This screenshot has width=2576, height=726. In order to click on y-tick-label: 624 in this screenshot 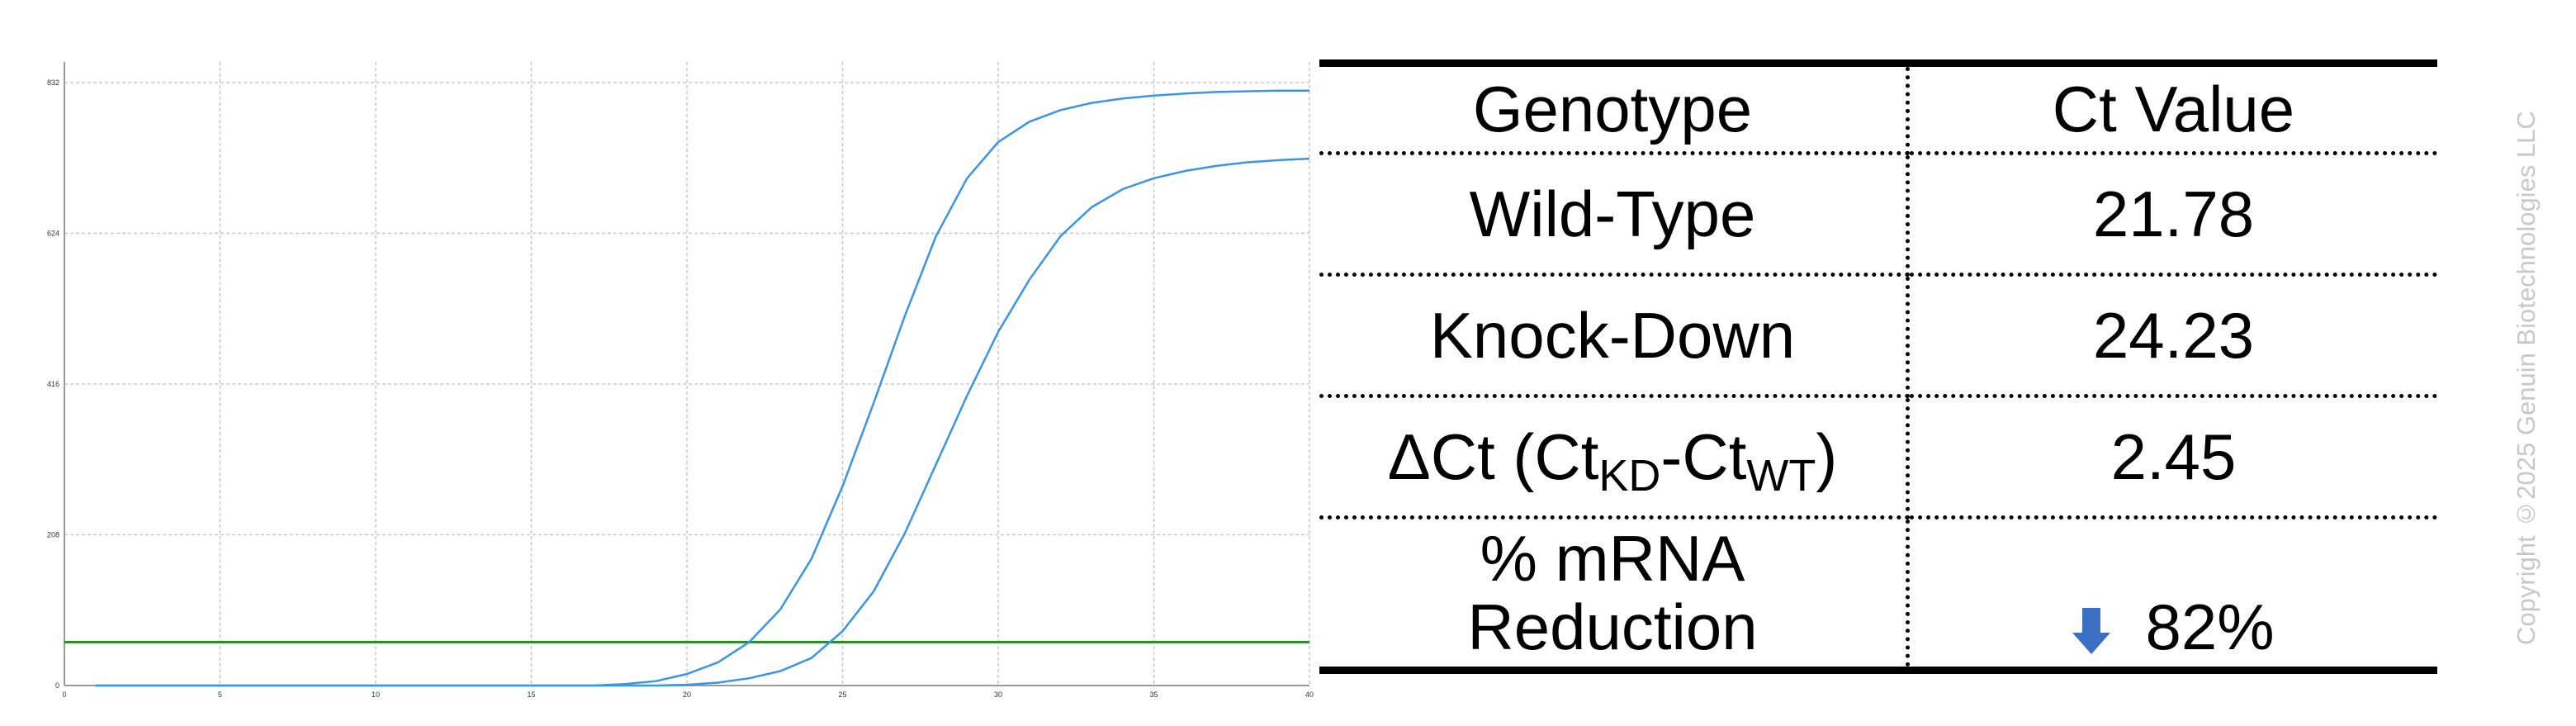, I will do `click(53, 234)`.